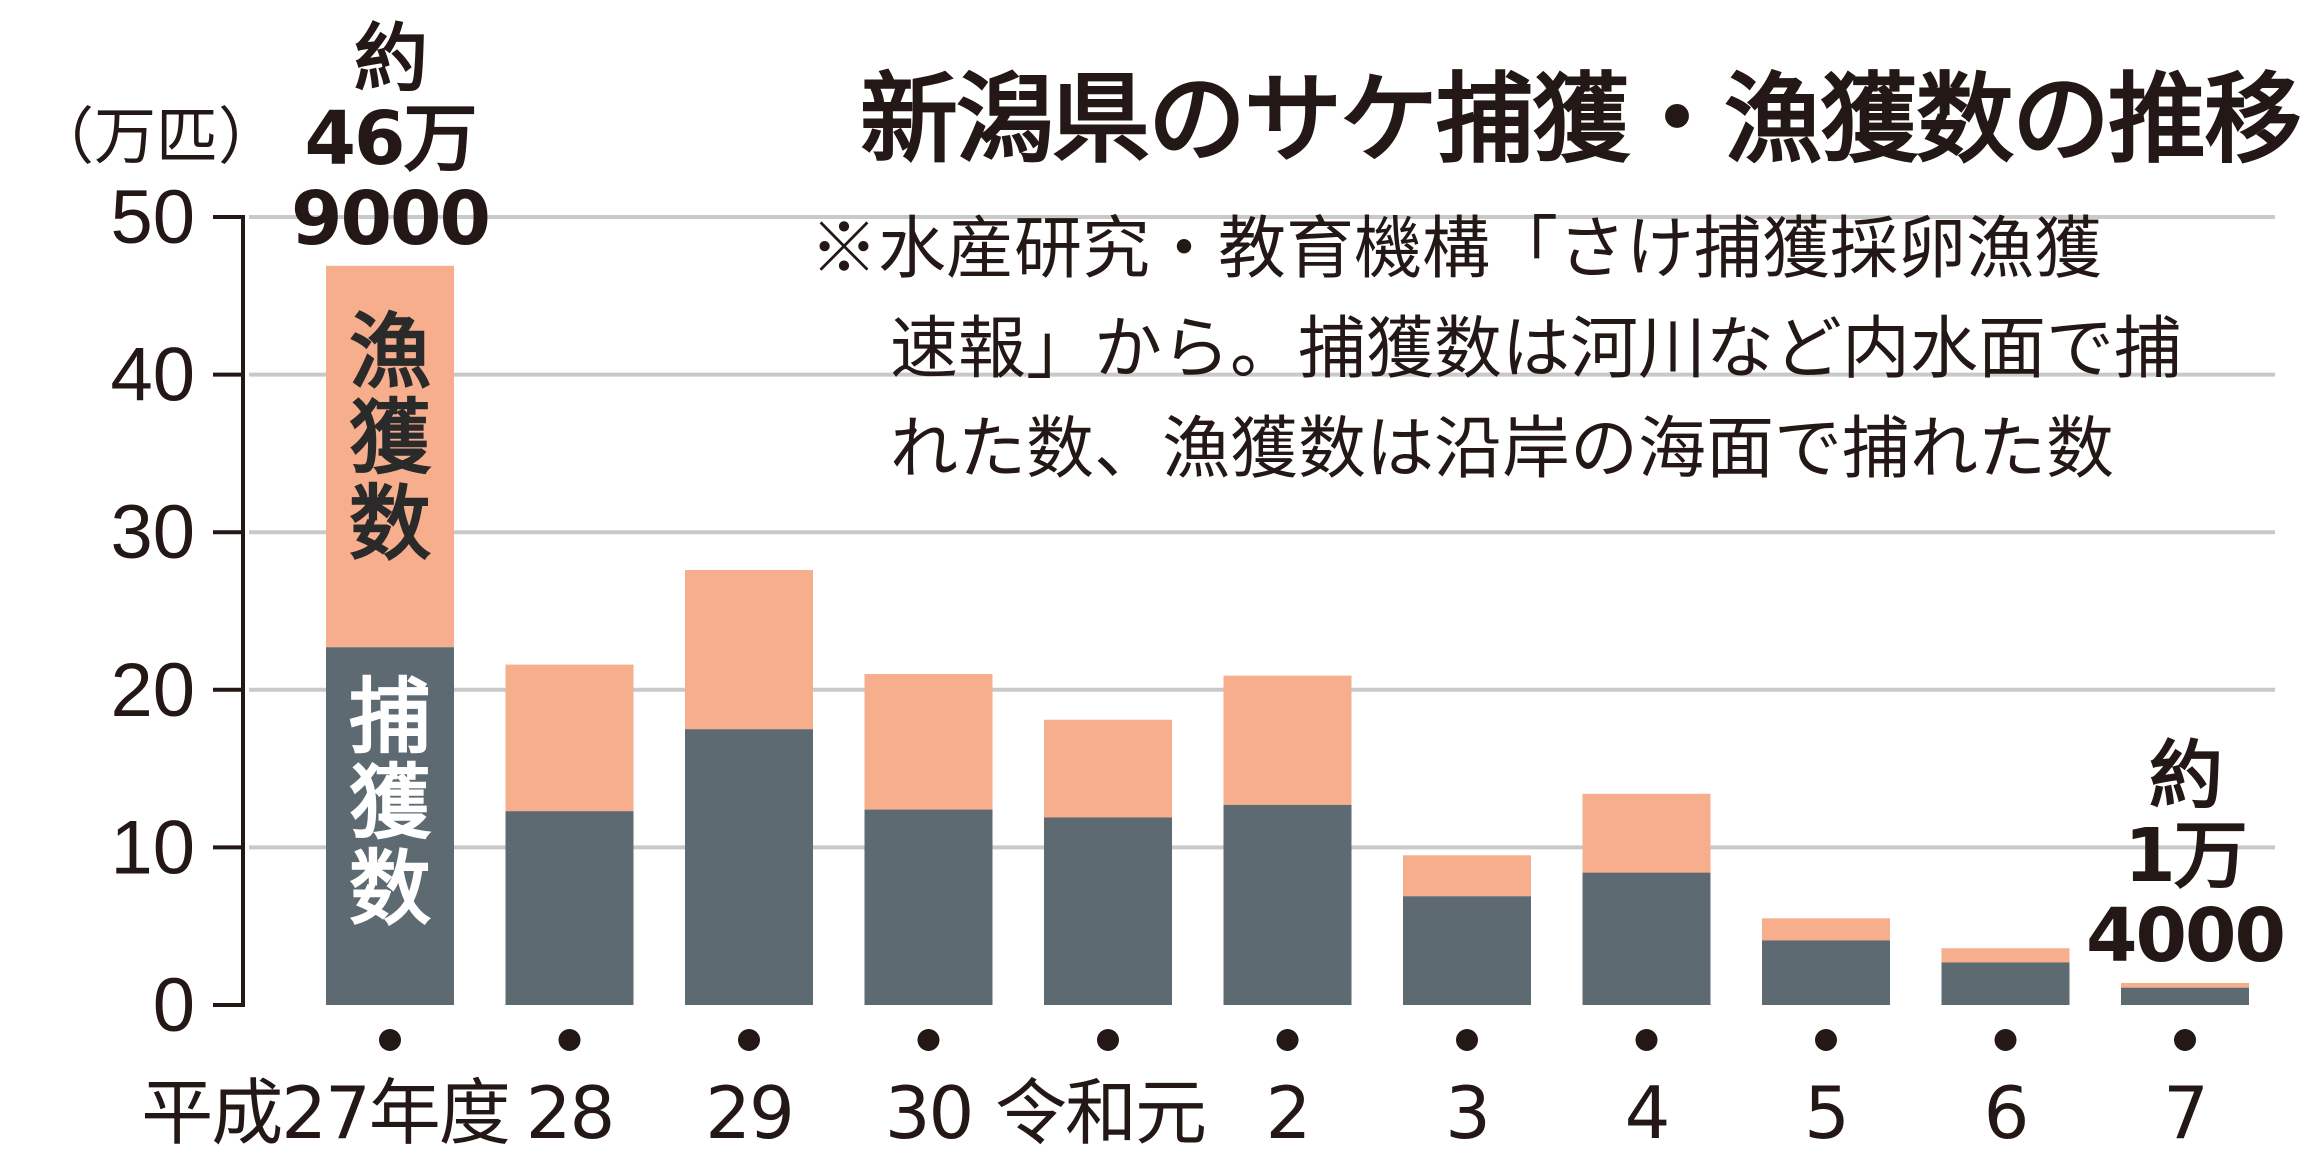  I want to click on series-label-lower: 獲, so click(390, 803).